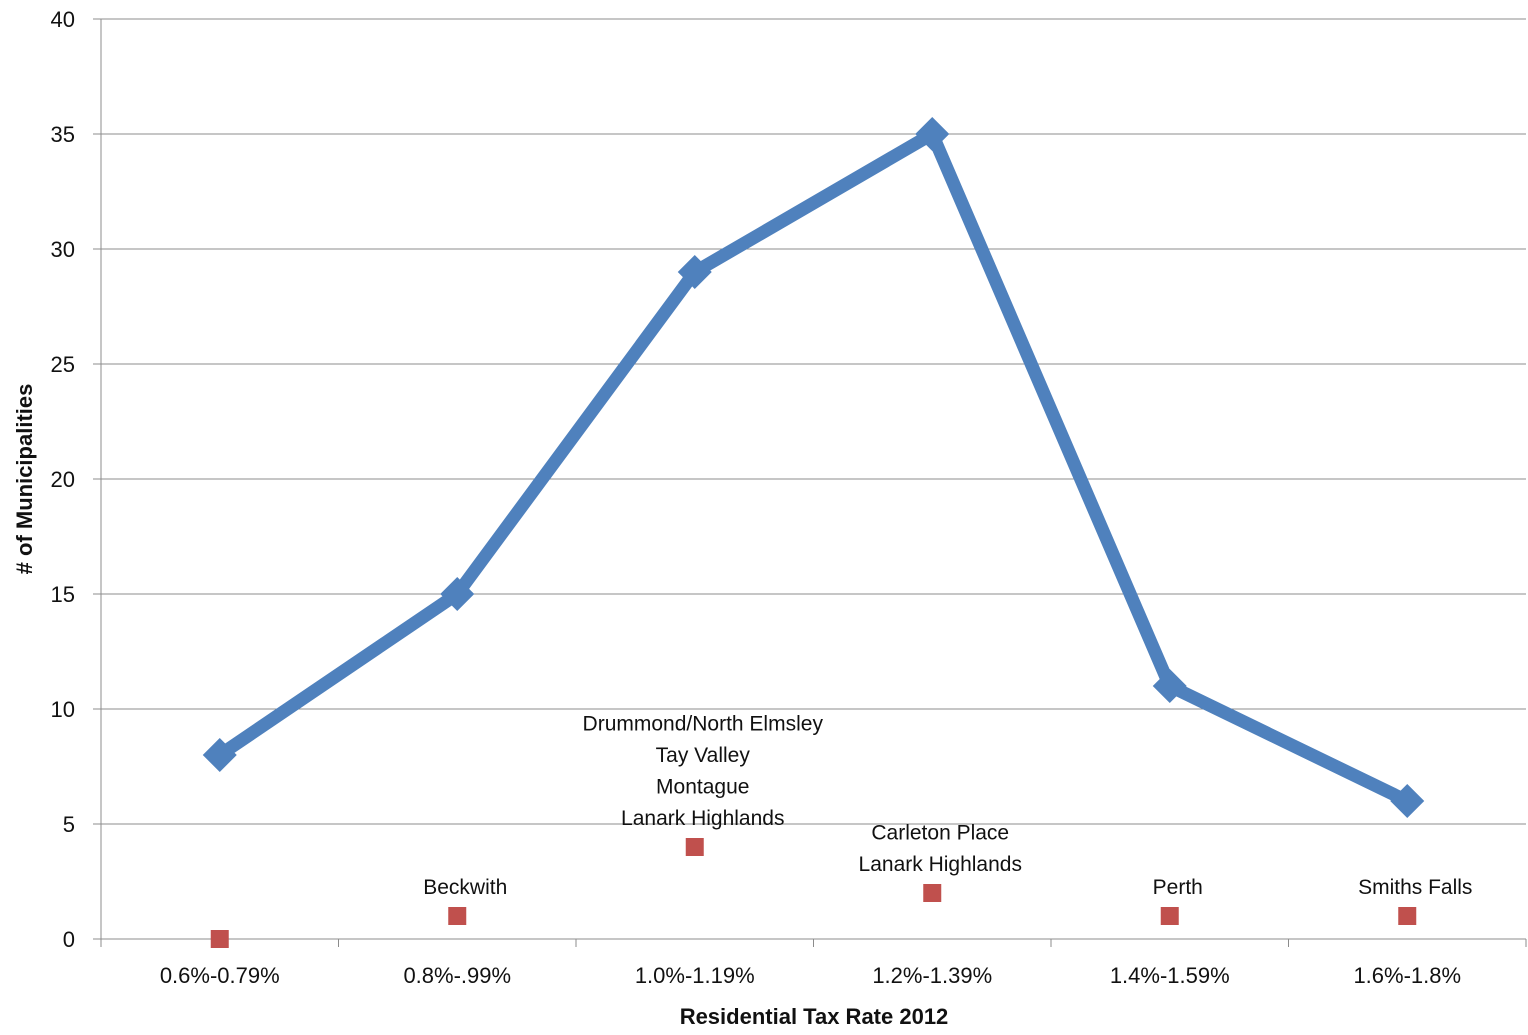 The height and width of the screenshot is (1035, 1528). Describe the element at coordinates (63, 479) in the screenshot. I see `y-tick-label-20: 20` at that location.